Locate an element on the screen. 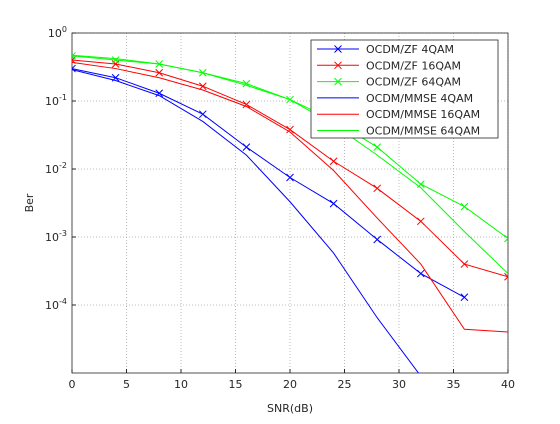 Image resolution: width=560 pixels, height=424 pixels. legend-label: OCDM/MMSE 4QAM is located at coordinates (419, 98).